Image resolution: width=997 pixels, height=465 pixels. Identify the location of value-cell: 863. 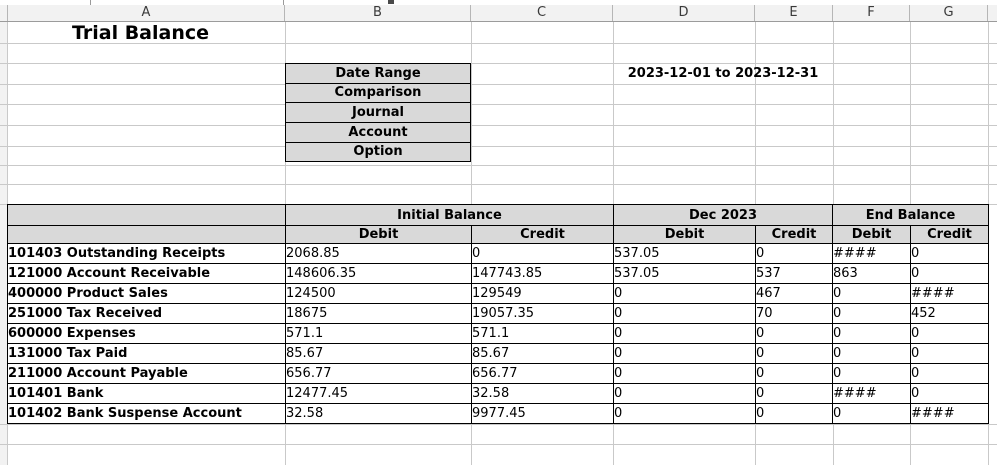
(872, 273).